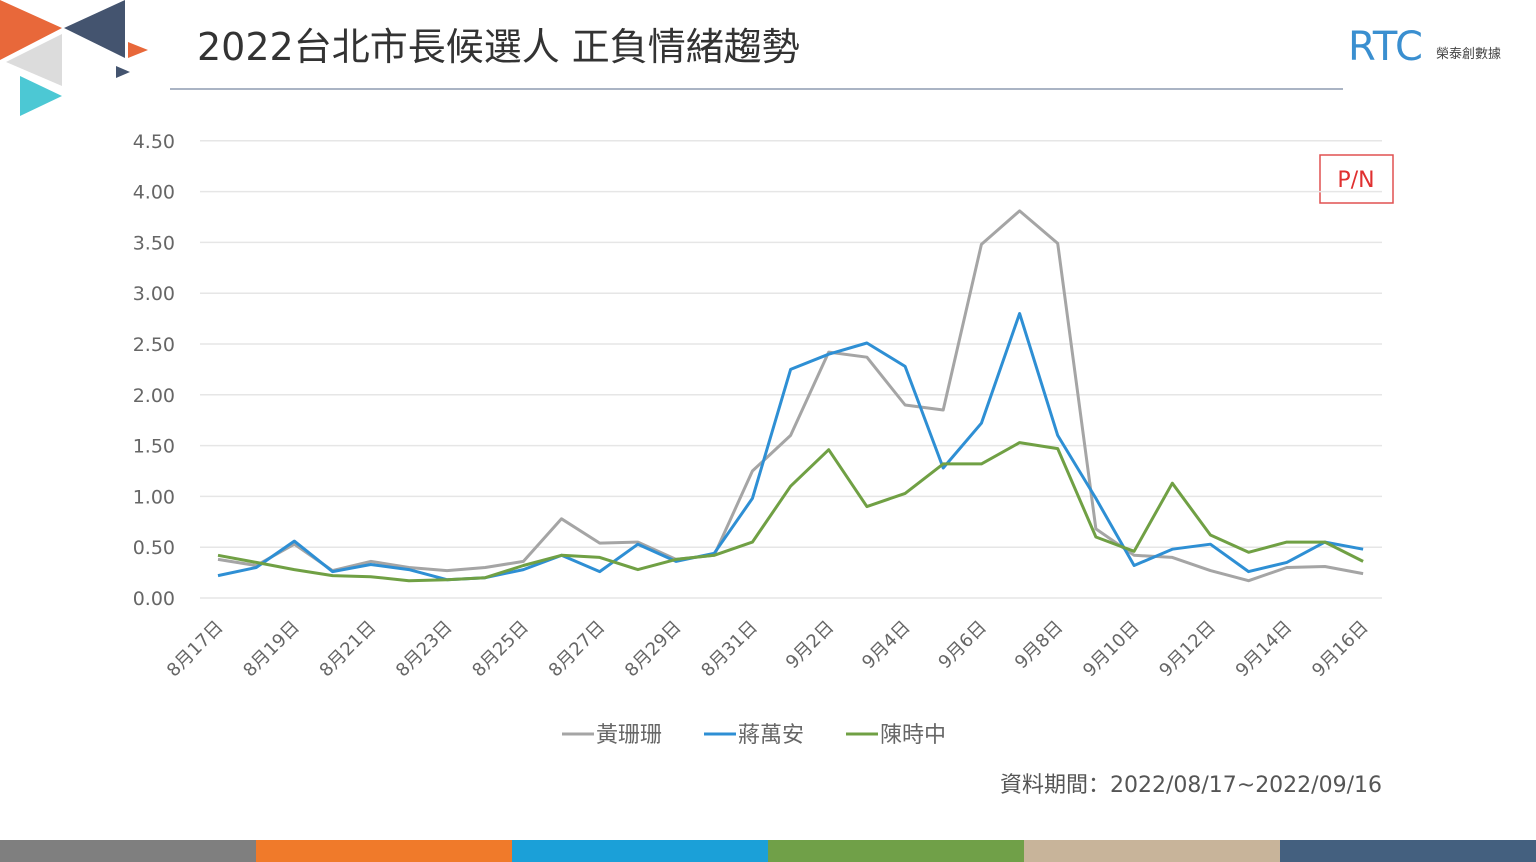 Image resolution: width=1536 pixels, height=862 pixels. I want to click on chart-legend: 黃珊珊 蔣萬安 陳時中, so click(754, 735).